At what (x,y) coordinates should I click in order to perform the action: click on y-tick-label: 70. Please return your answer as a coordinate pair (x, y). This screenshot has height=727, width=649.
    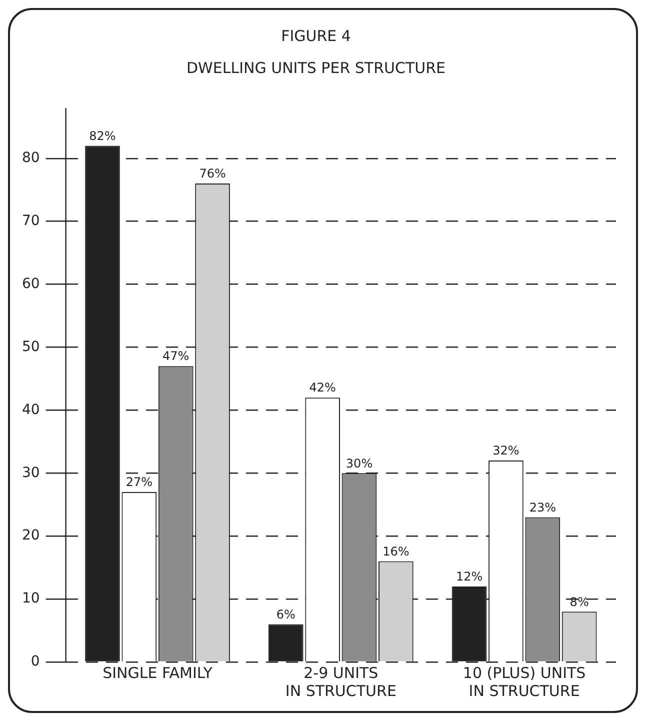
    Looking at the image, I should click on (31, 220).